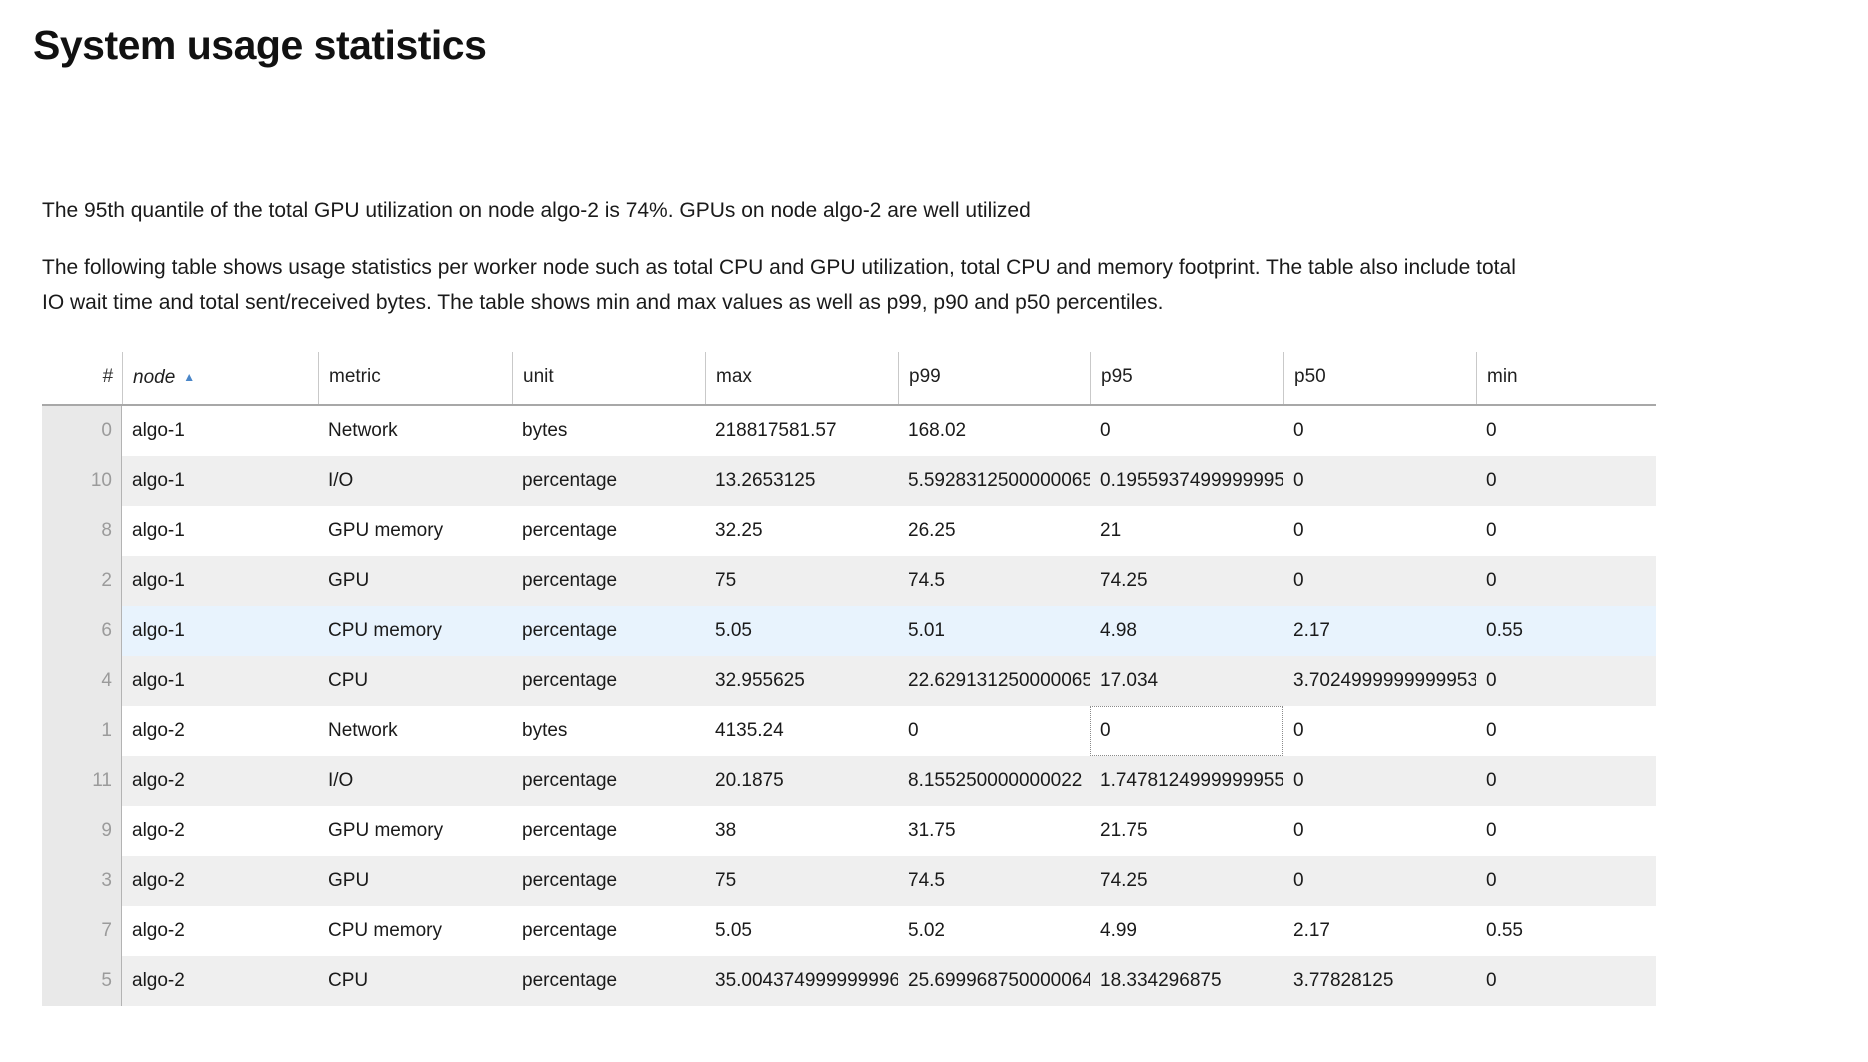 This screenshot has width=1868, height=1062. What do you see at coordinates (1384, 680) in the screenshot?
I see `cell-p50: 3.7024999999999953` at bounding box center [1384, 680].